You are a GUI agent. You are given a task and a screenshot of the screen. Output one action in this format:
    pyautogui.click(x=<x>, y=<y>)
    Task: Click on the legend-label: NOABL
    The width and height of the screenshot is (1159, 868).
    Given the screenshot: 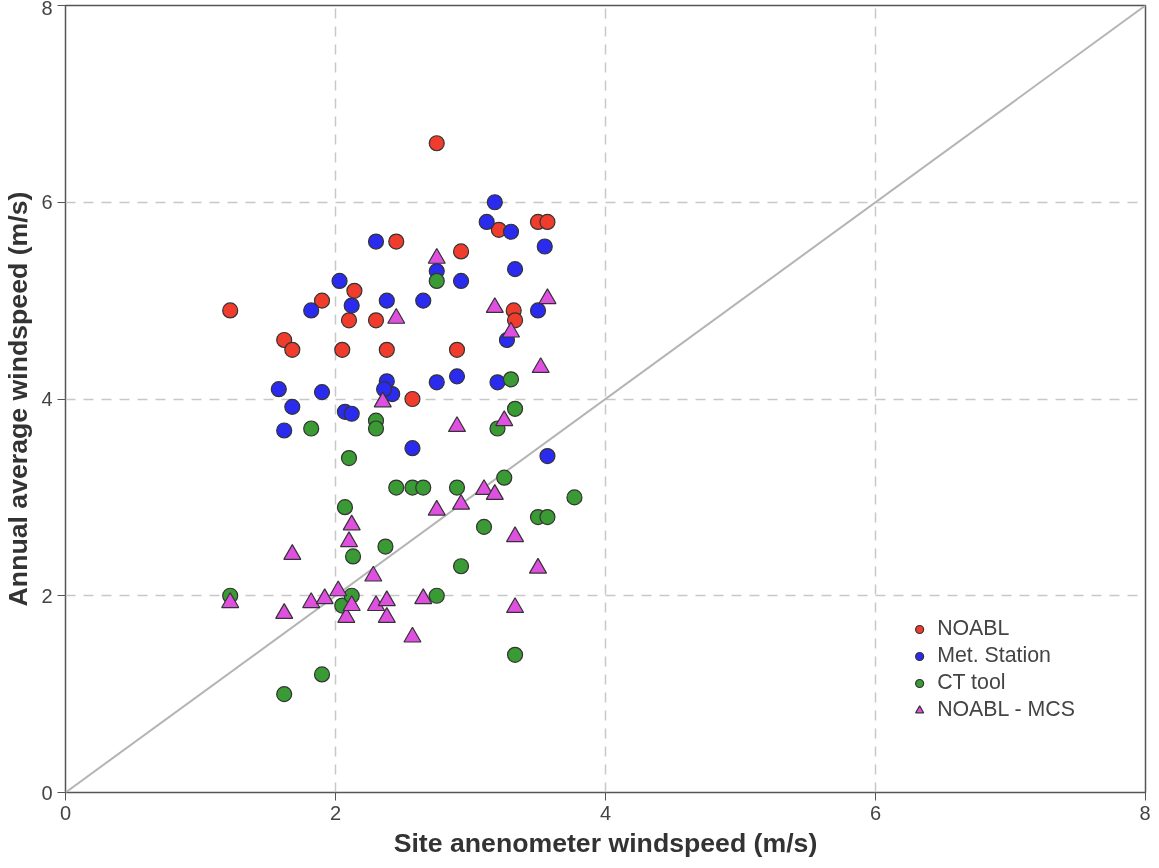 What is the action you would take?
    pyautogui.click(x=973, y=628)
    